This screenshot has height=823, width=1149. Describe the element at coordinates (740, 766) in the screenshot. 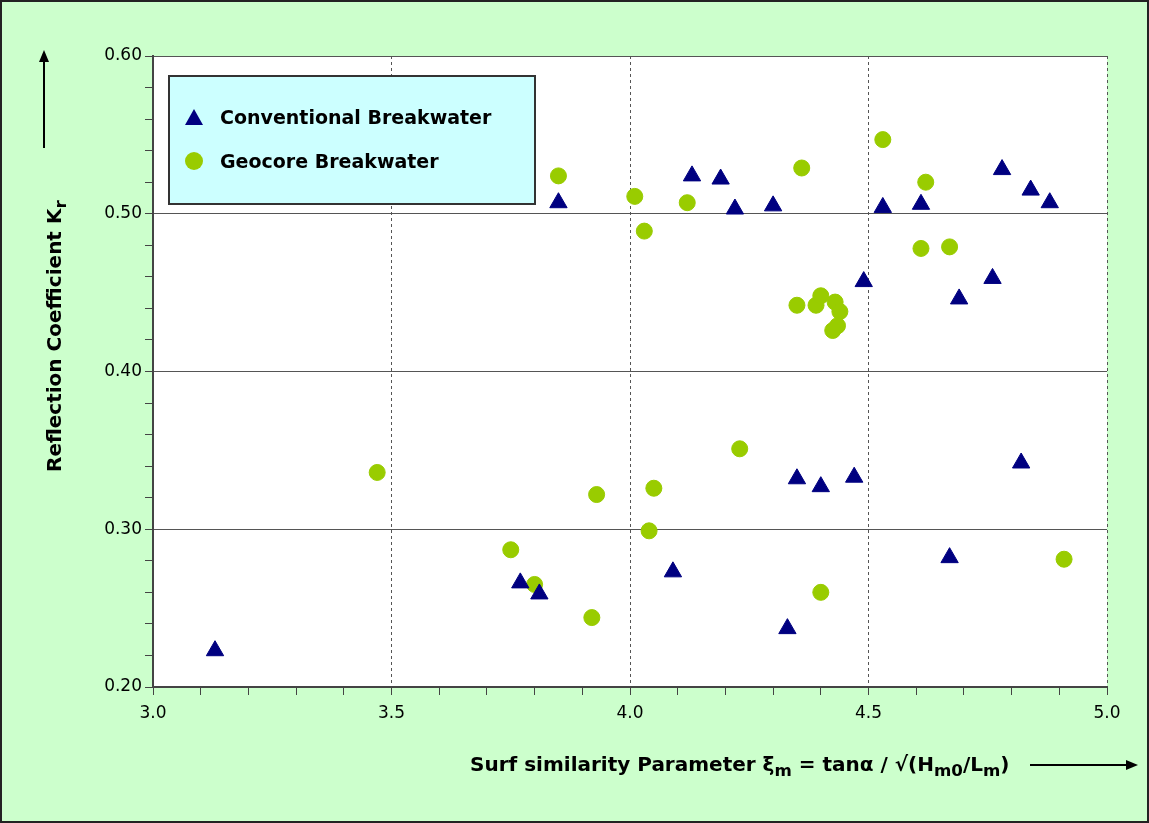

I see `x-axis-title: Surf similarity Parameter ξ$_{m}$ = tanα / √(H$_{m0}$/L$_{m}$)` at that location.